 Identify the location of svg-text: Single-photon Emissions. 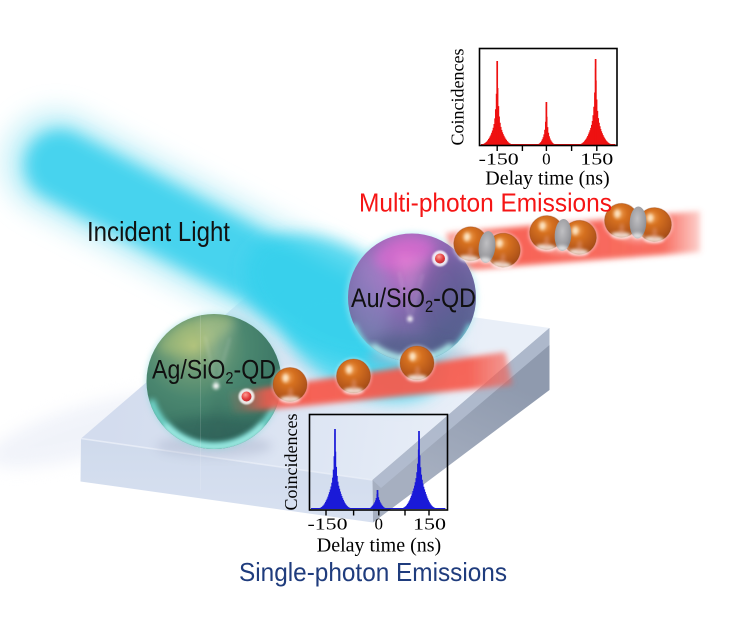
(373, 572).